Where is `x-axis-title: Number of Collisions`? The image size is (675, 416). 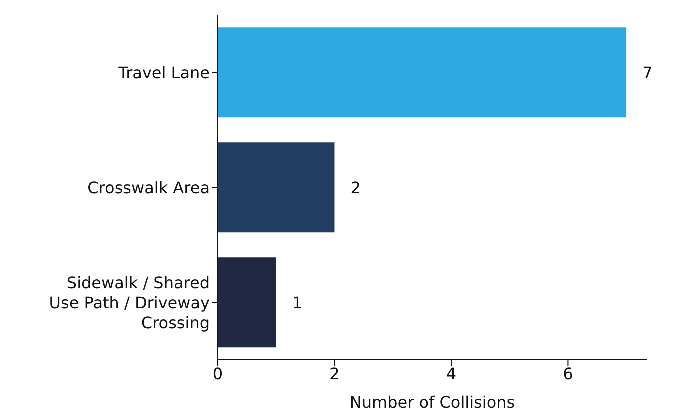
x-axis-title: Number of Collisions is located at coordinates (433, 402).